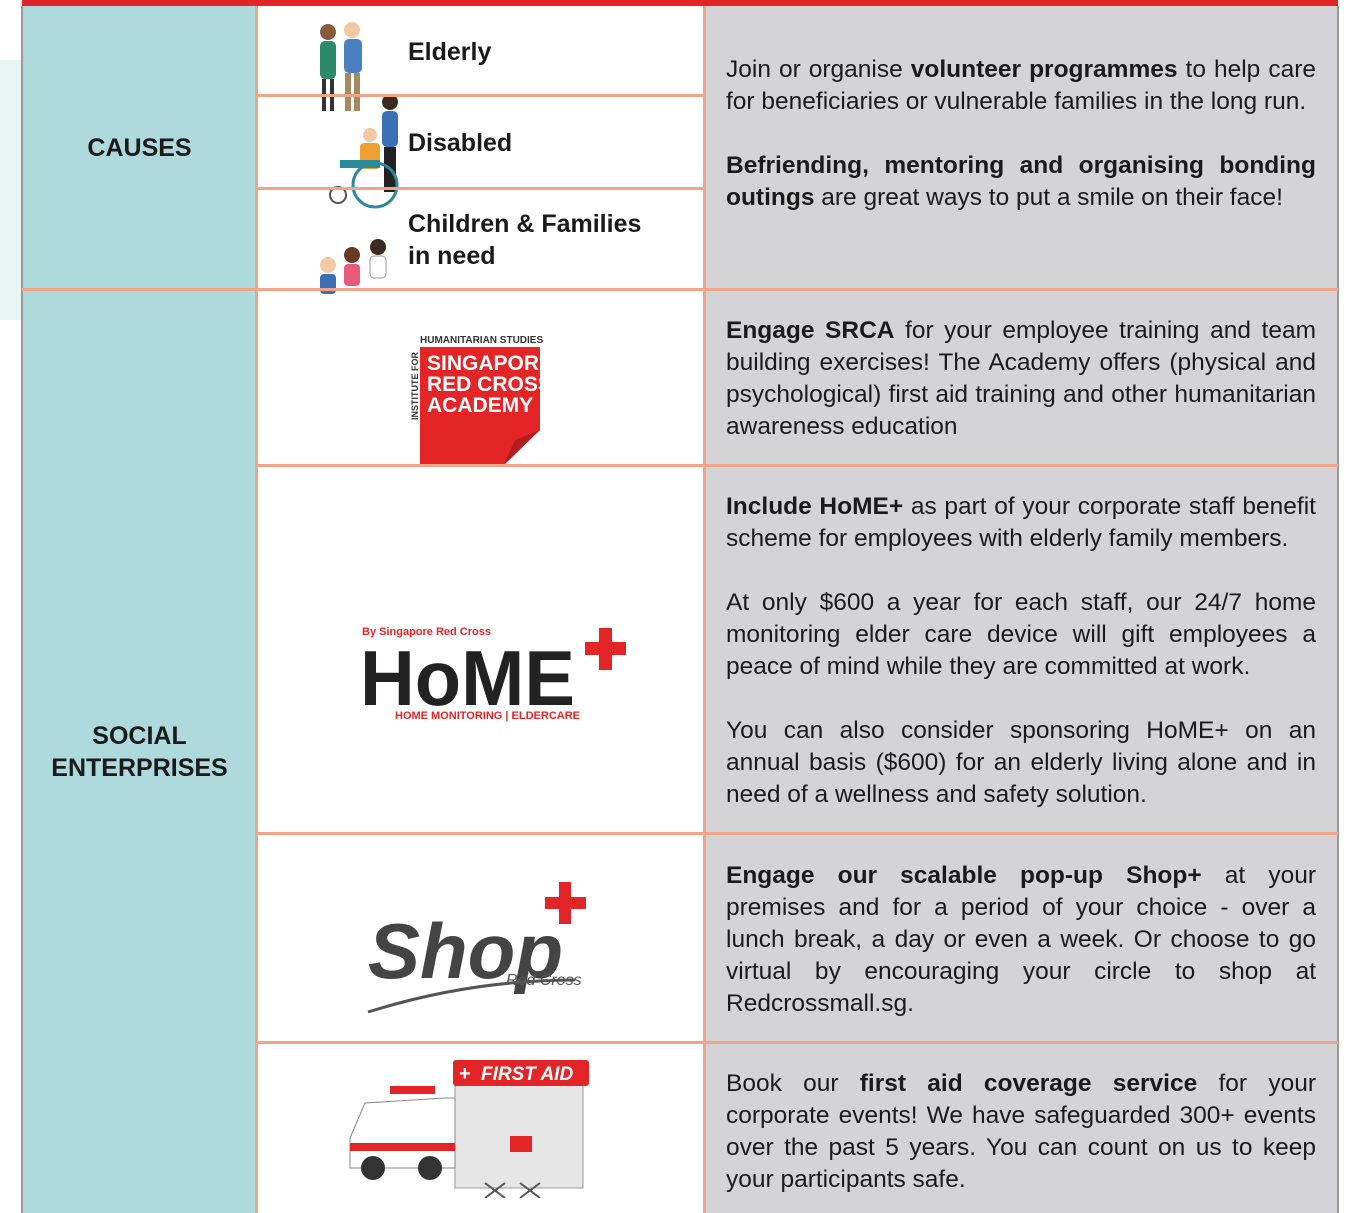 The image size is (1352, 1213). What do you see at coordinates (486, 384) in the screenshot?
I see `logo-text: RED CROSS` at bounding box center [486, 384].